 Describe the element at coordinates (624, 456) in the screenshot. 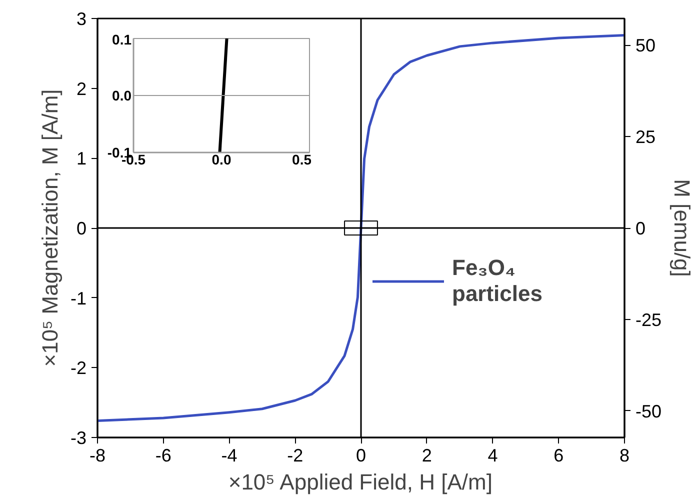

I see `x-tick-label: 8` at that location.